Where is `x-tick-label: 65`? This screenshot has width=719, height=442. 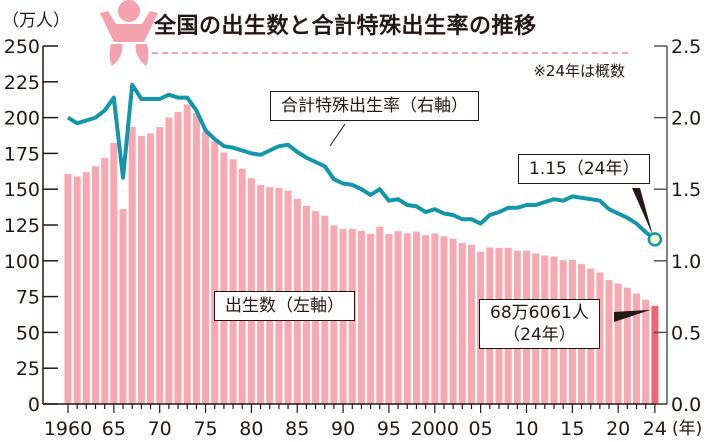
x-tick-label: 65 is located at coordinates (114, 429).